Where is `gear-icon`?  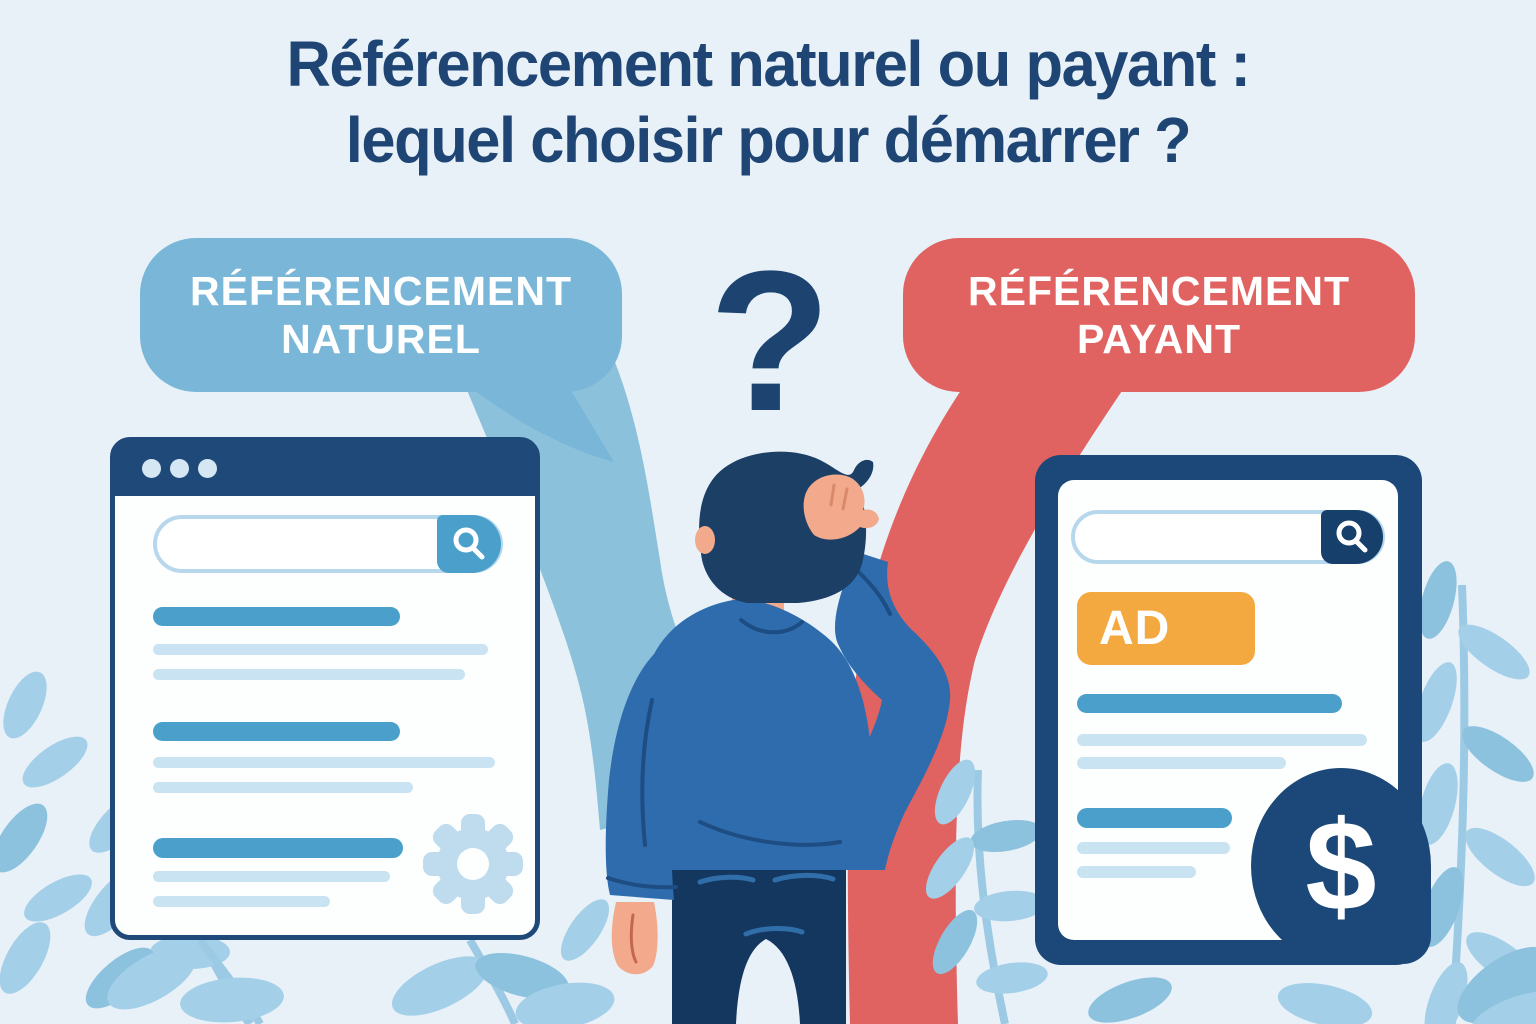 gear-icon is located at coordinates (473, 864).